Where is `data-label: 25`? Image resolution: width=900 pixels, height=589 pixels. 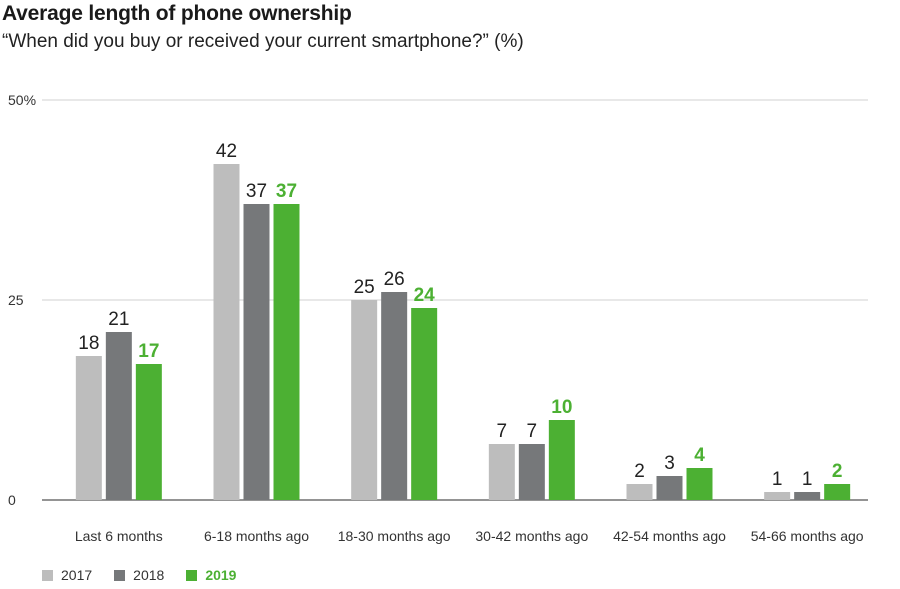
data-label: 25 is located at coordinates (364, 287).